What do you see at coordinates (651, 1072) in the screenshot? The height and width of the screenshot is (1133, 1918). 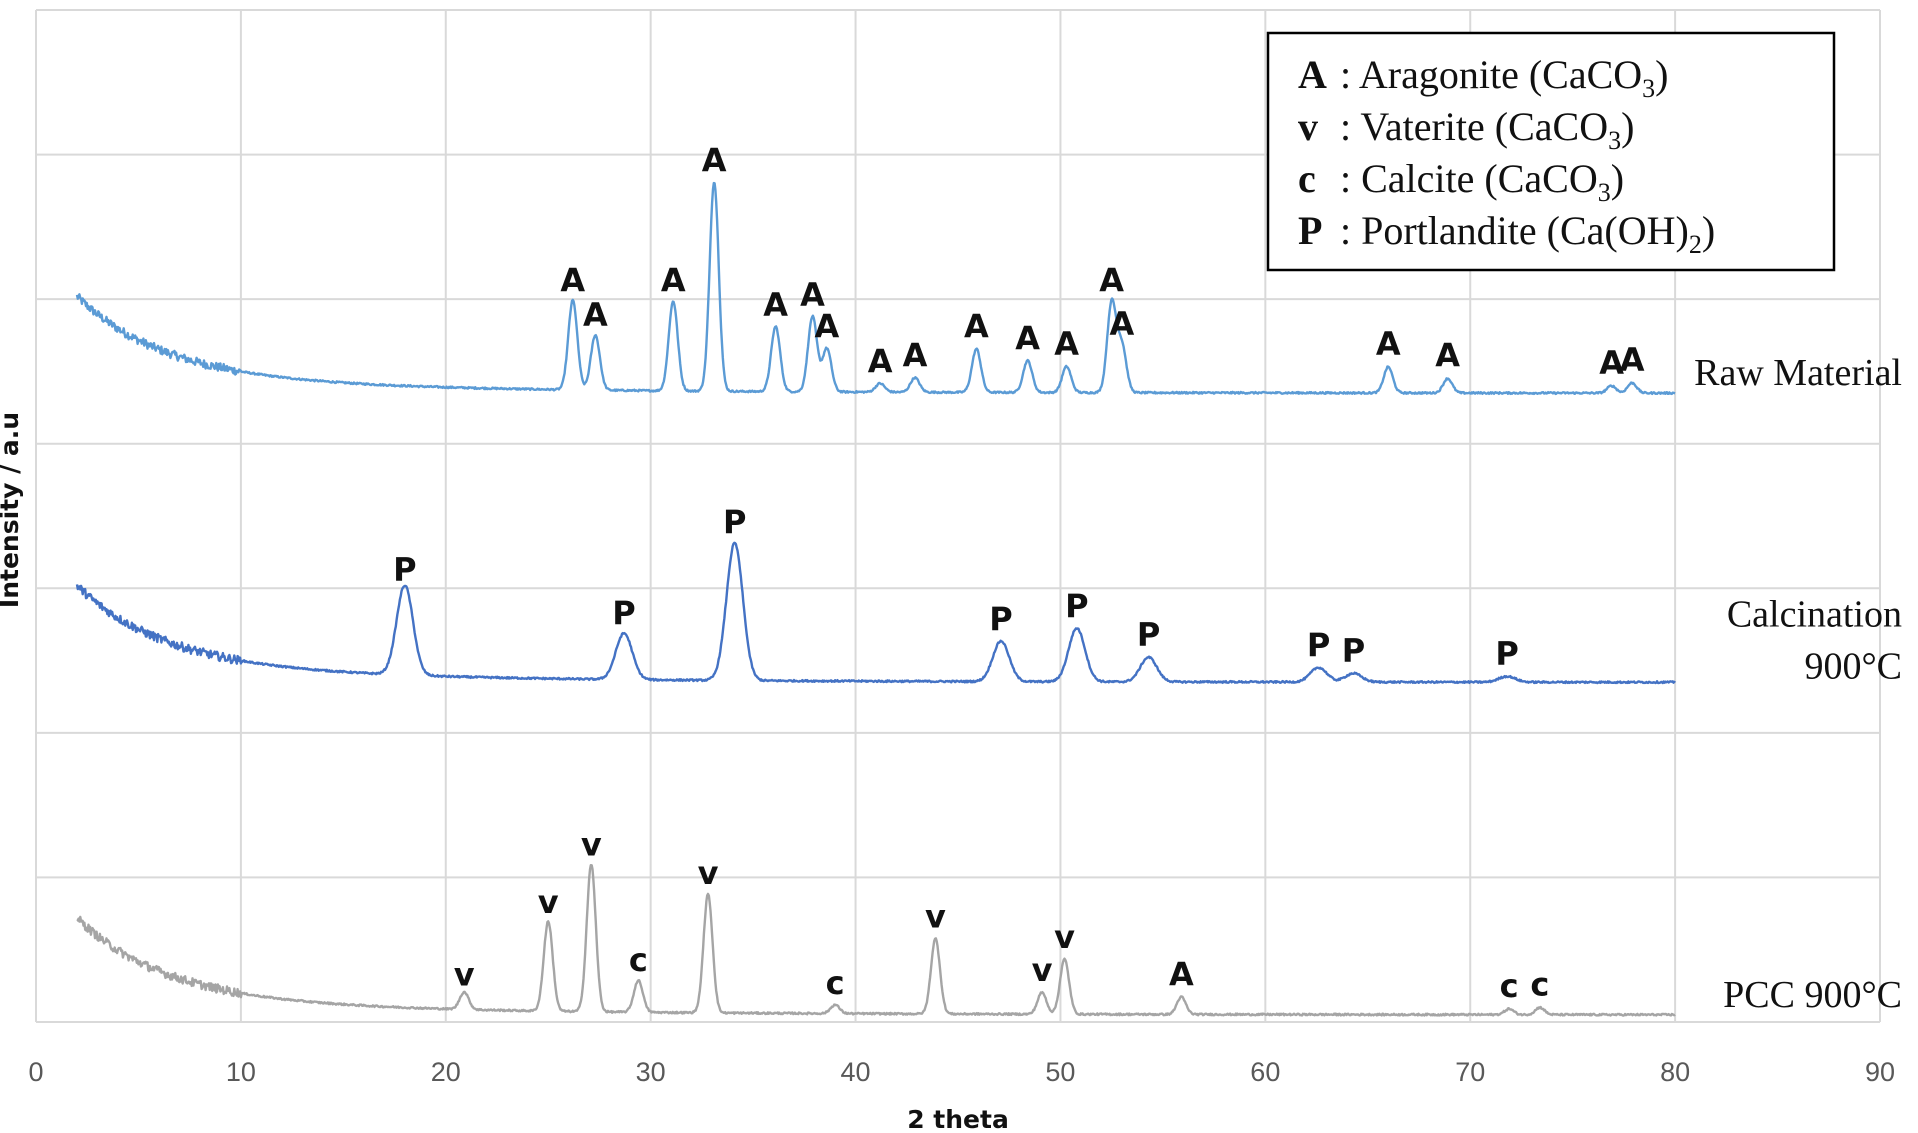 I see `x-tick-label: 30` at bounding box center [651, 1072].